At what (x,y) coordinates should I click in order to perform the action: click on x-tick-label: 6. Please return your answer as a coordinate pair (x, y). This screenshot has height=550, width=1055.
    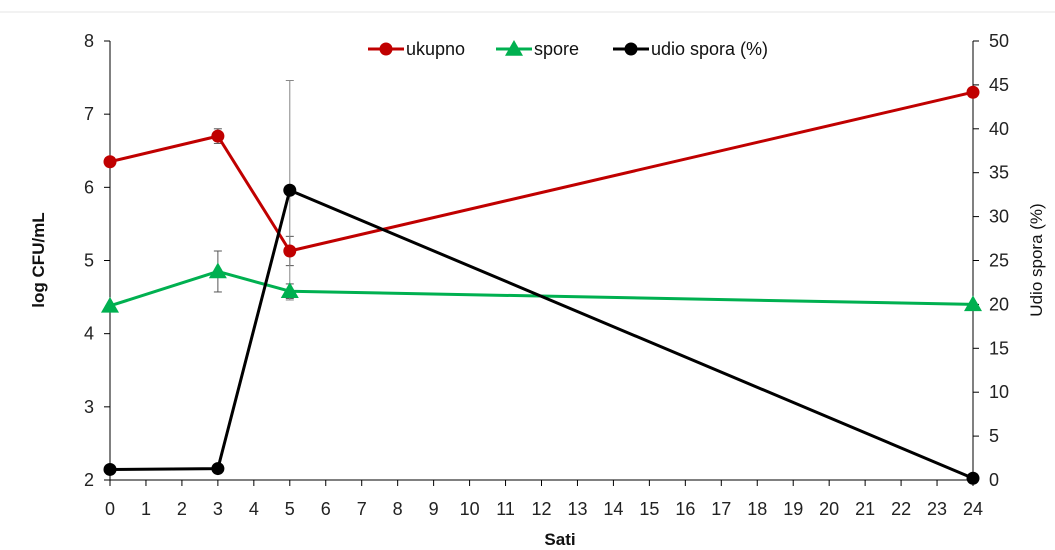
    Looking at the image, I should click on (326, 509).